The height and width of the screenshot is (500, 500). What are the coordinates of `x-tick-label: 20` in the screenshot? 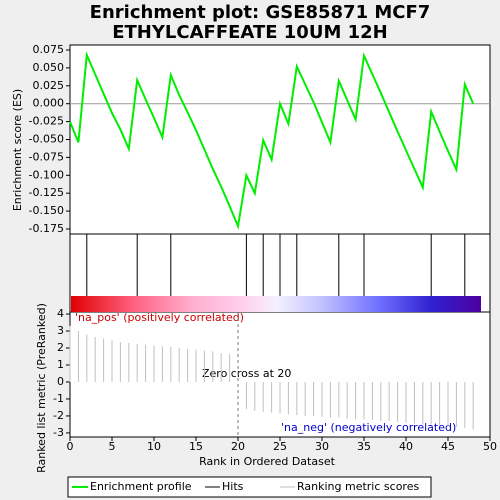 It's located at (238, 446).